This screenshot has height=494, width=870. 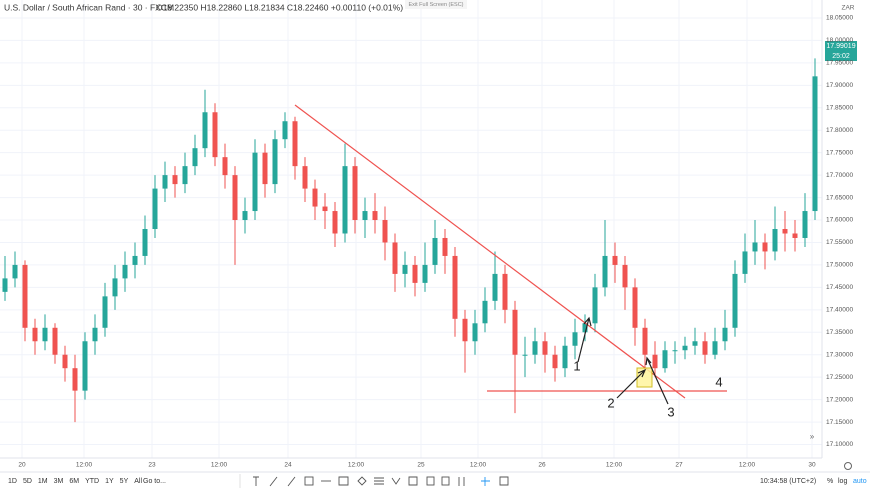 I want to click on countdown: 25:02, so click(x=841, y=56).